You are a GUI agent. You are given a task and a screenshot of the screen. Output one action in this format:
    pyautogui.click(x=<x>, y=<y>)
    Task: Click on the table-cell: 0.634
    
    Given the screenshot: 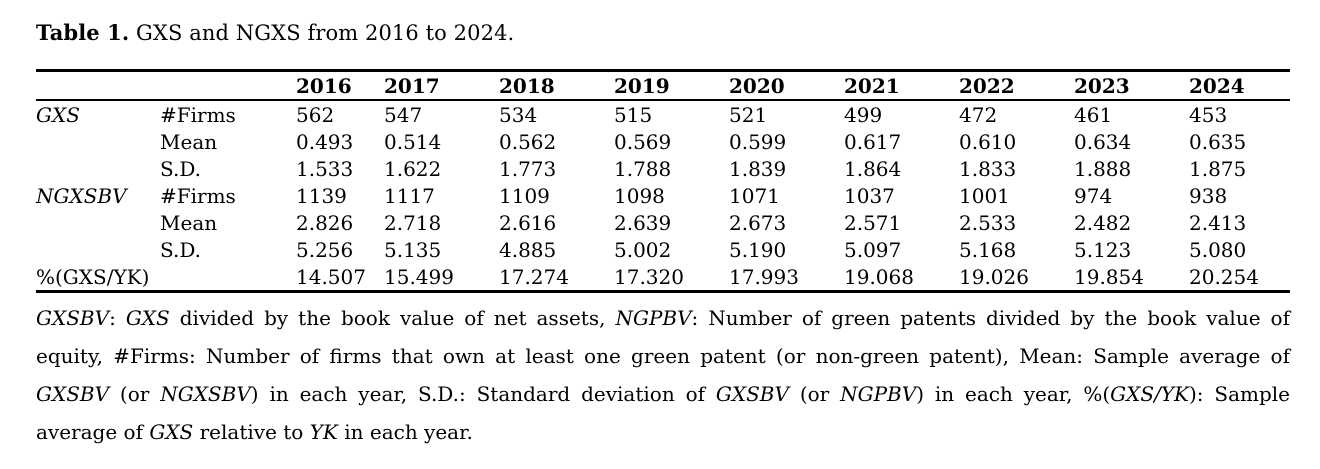 What is the action you would take?
    pyautogui.click(x=1103, y=141)
    